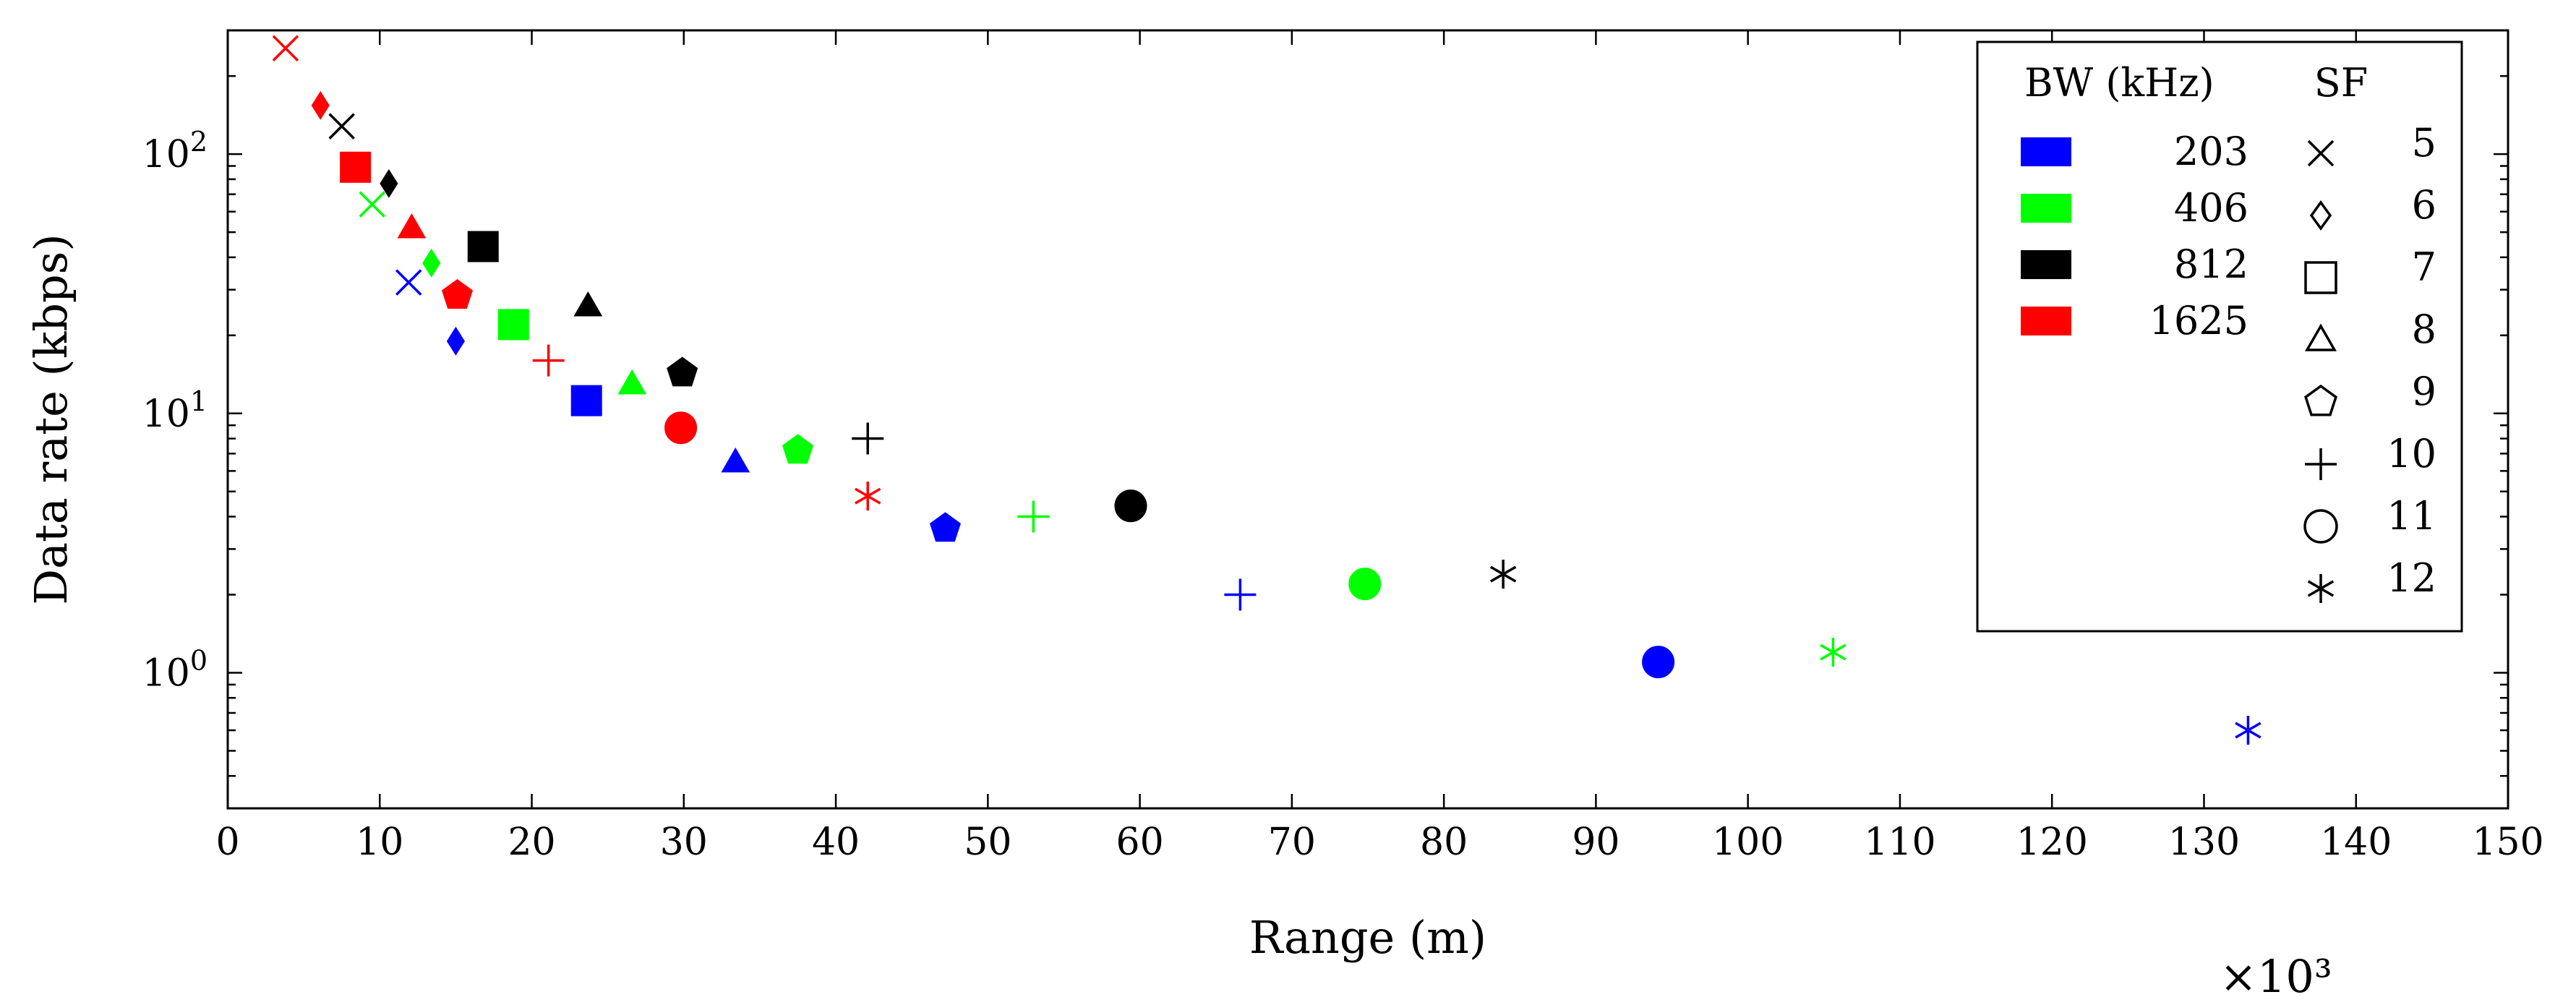 The width and height of the screenshot is (2576, 1005). Describe the element at coordinates (2198, 320) in the screenshot. I see `legend-bw-label: 1625` at that location.